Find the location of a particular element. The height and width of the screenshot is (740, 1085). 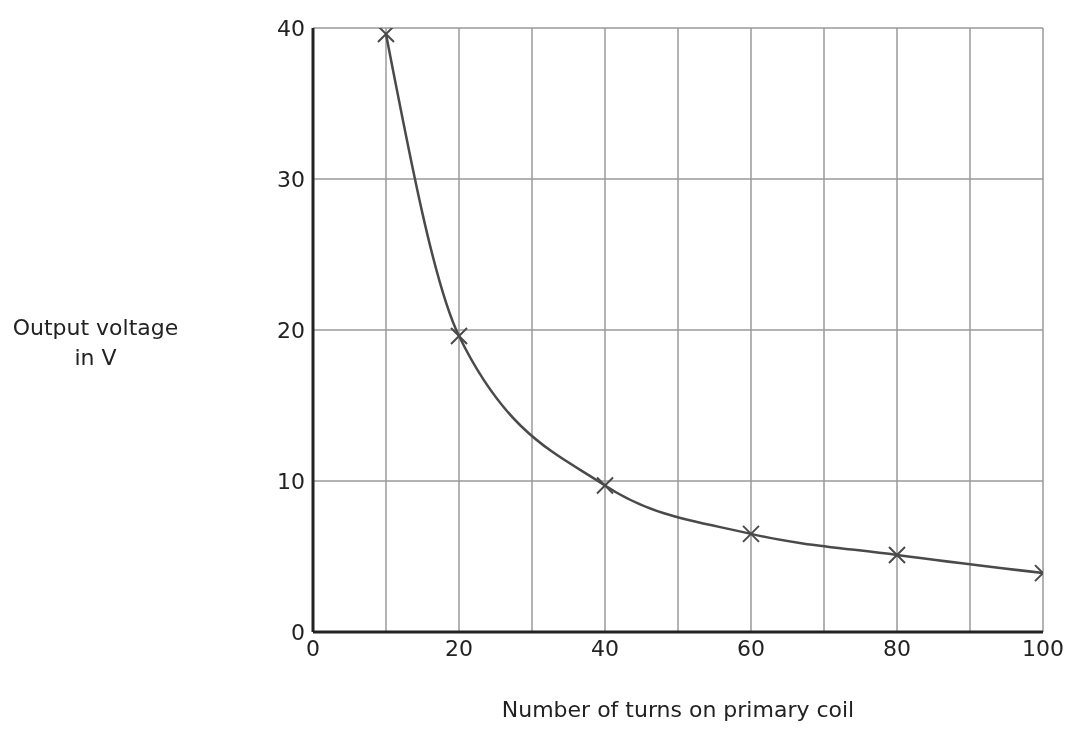

x-tick-label: 20 is located at coordinates (459, 648).